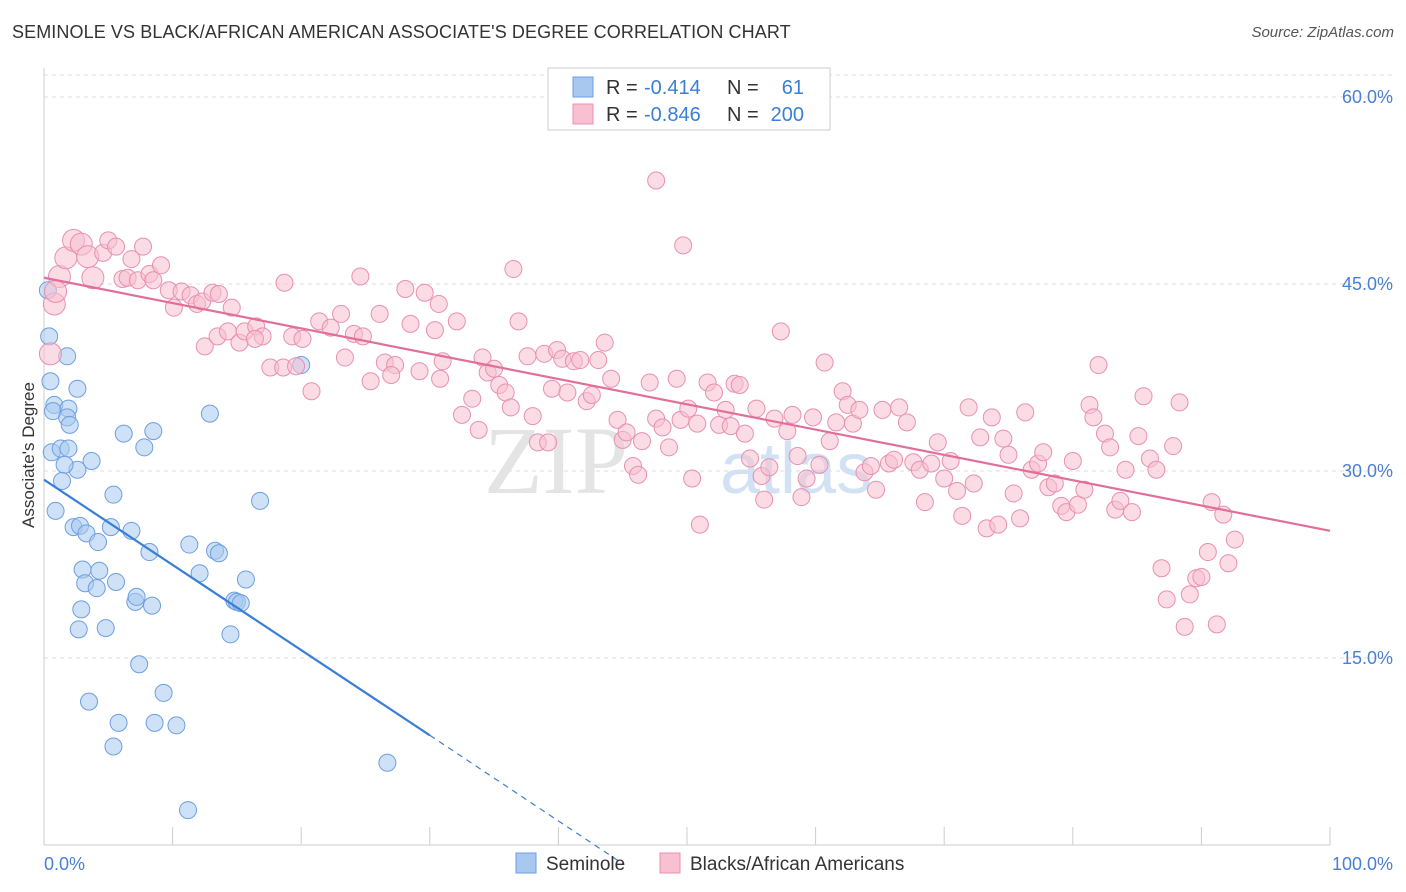  I want to click on legend-r-value: -0.414, so click(672, 88).